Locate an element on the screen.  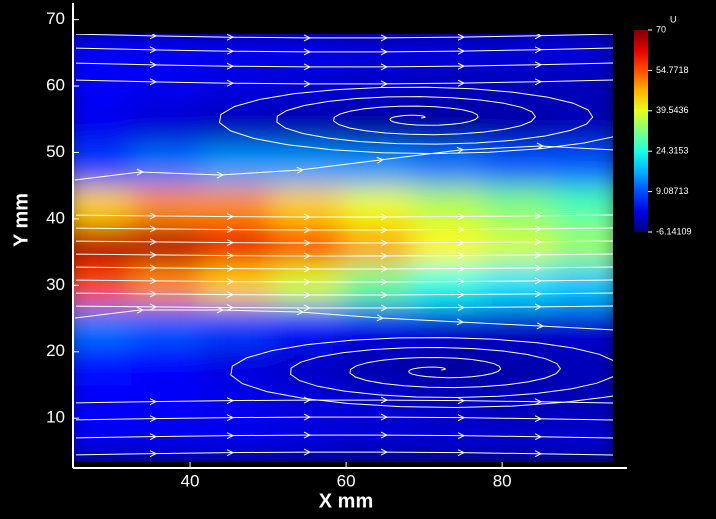
y-axis-label: Y mm is located at coordinates (21, 220).